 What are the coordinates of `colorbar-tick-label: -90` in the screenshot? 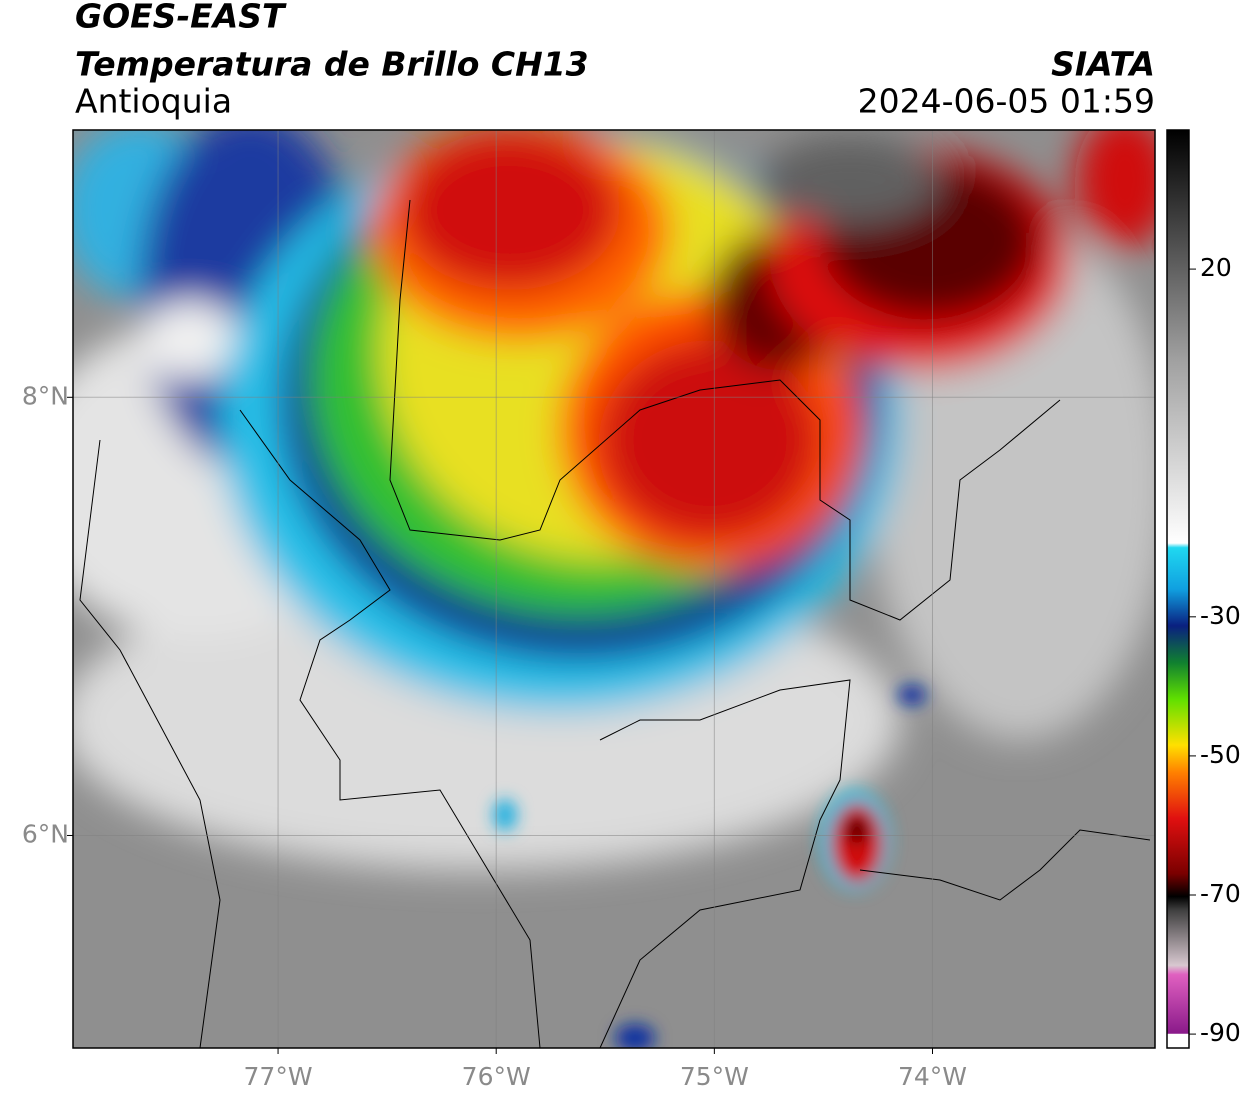 It's located at (1220, 1032).